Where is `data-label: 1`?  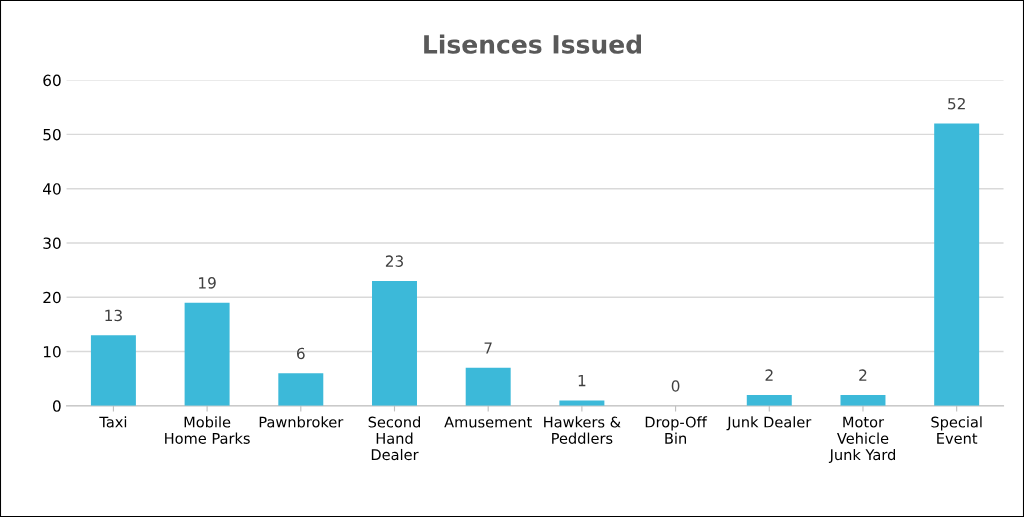 data-label: 1 is located at coordinates (582, 380).